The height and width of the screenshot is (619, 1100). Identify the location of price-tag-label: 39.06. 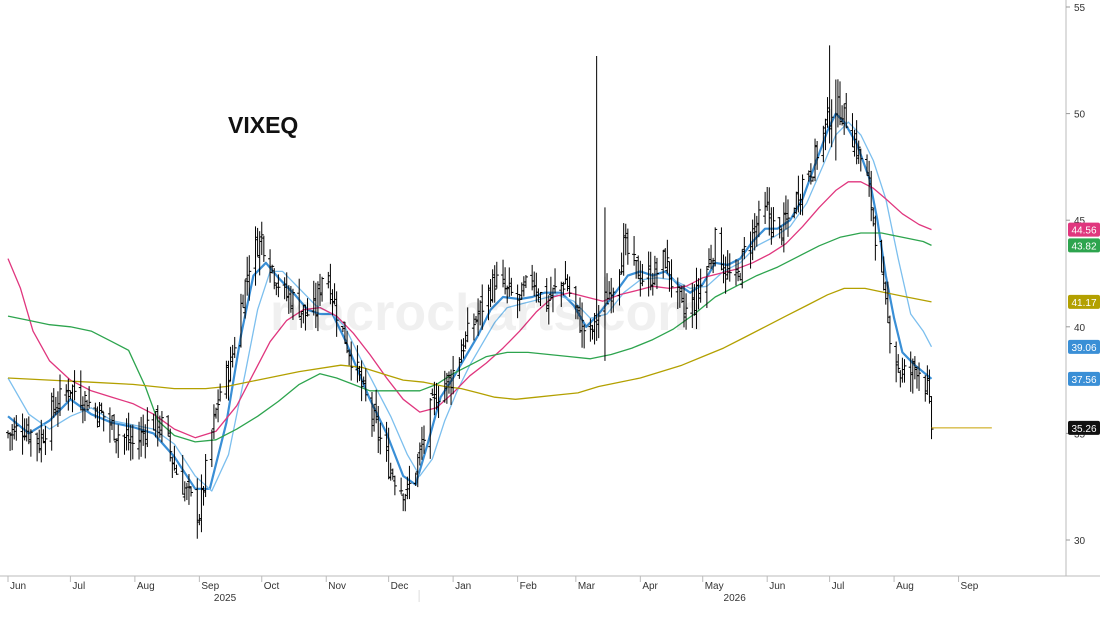
(1083, 348).